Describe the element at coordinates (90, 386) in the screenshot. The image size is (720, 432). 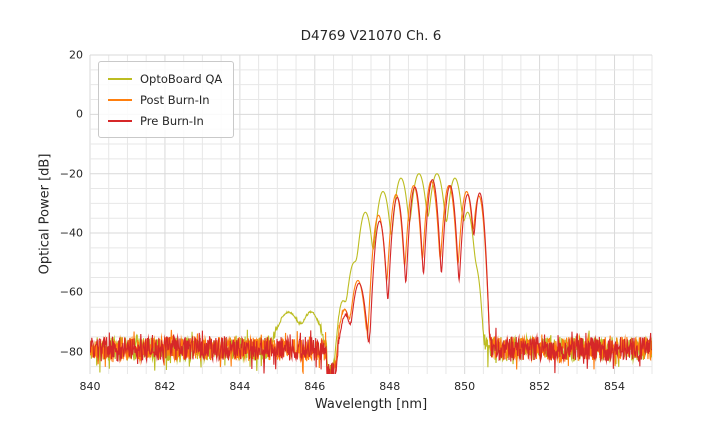
I see `x-tick-label: 840` at that location.